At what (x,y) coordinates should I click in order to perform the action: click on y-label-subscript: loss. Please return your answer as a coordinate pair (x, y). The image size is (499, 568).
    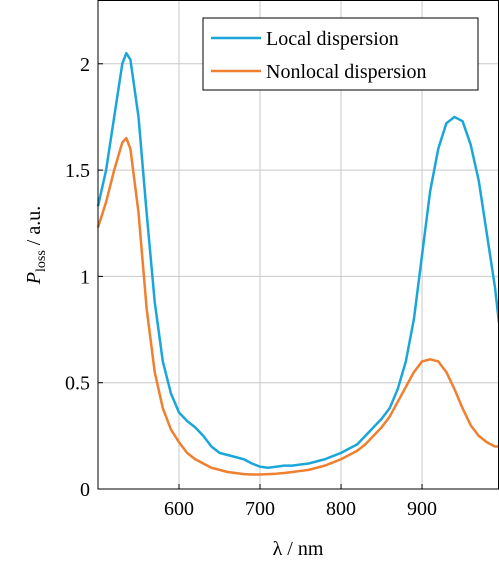
    Looking at the image, I should click on (41, 261).